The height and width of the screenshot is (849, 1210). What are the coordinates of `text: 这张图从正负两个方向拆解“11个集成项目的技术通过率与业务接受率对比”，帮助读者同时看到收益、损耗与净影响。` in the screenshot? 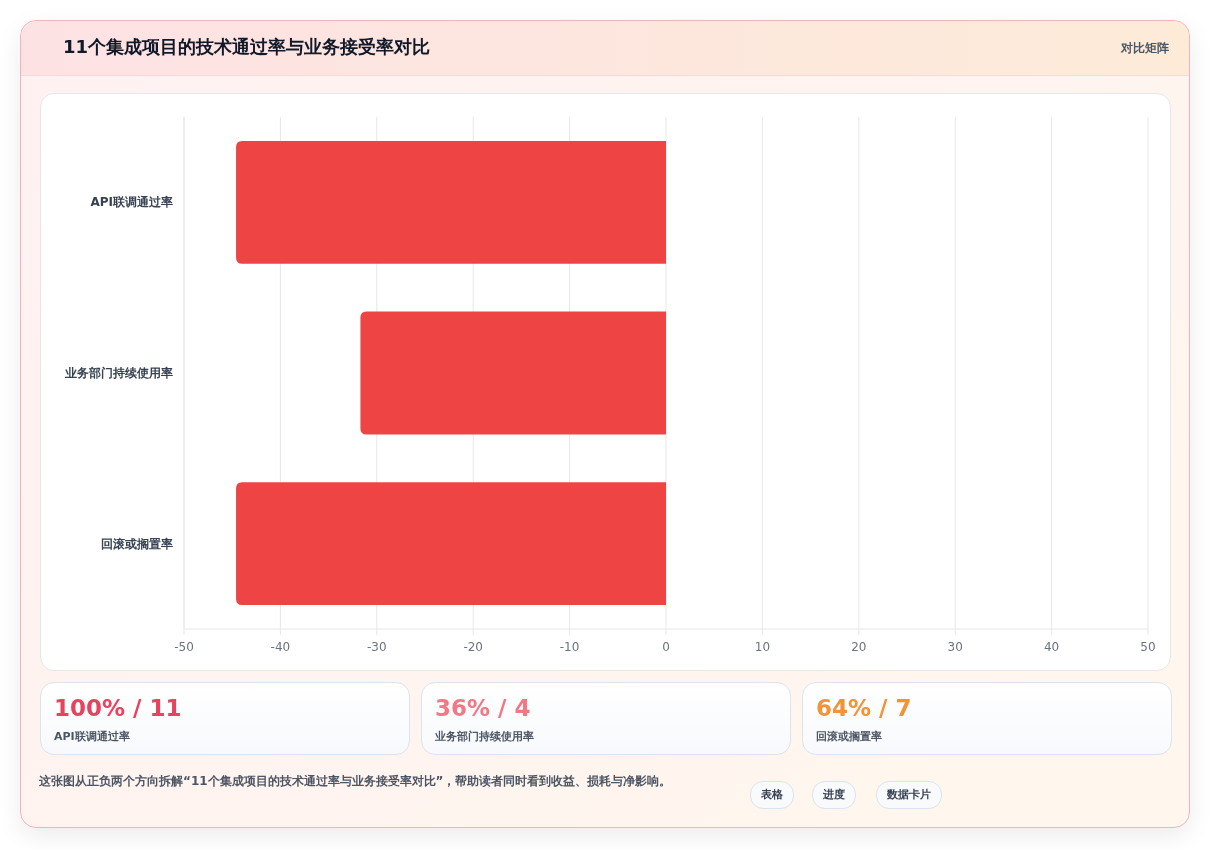 It's located at (356, 781).